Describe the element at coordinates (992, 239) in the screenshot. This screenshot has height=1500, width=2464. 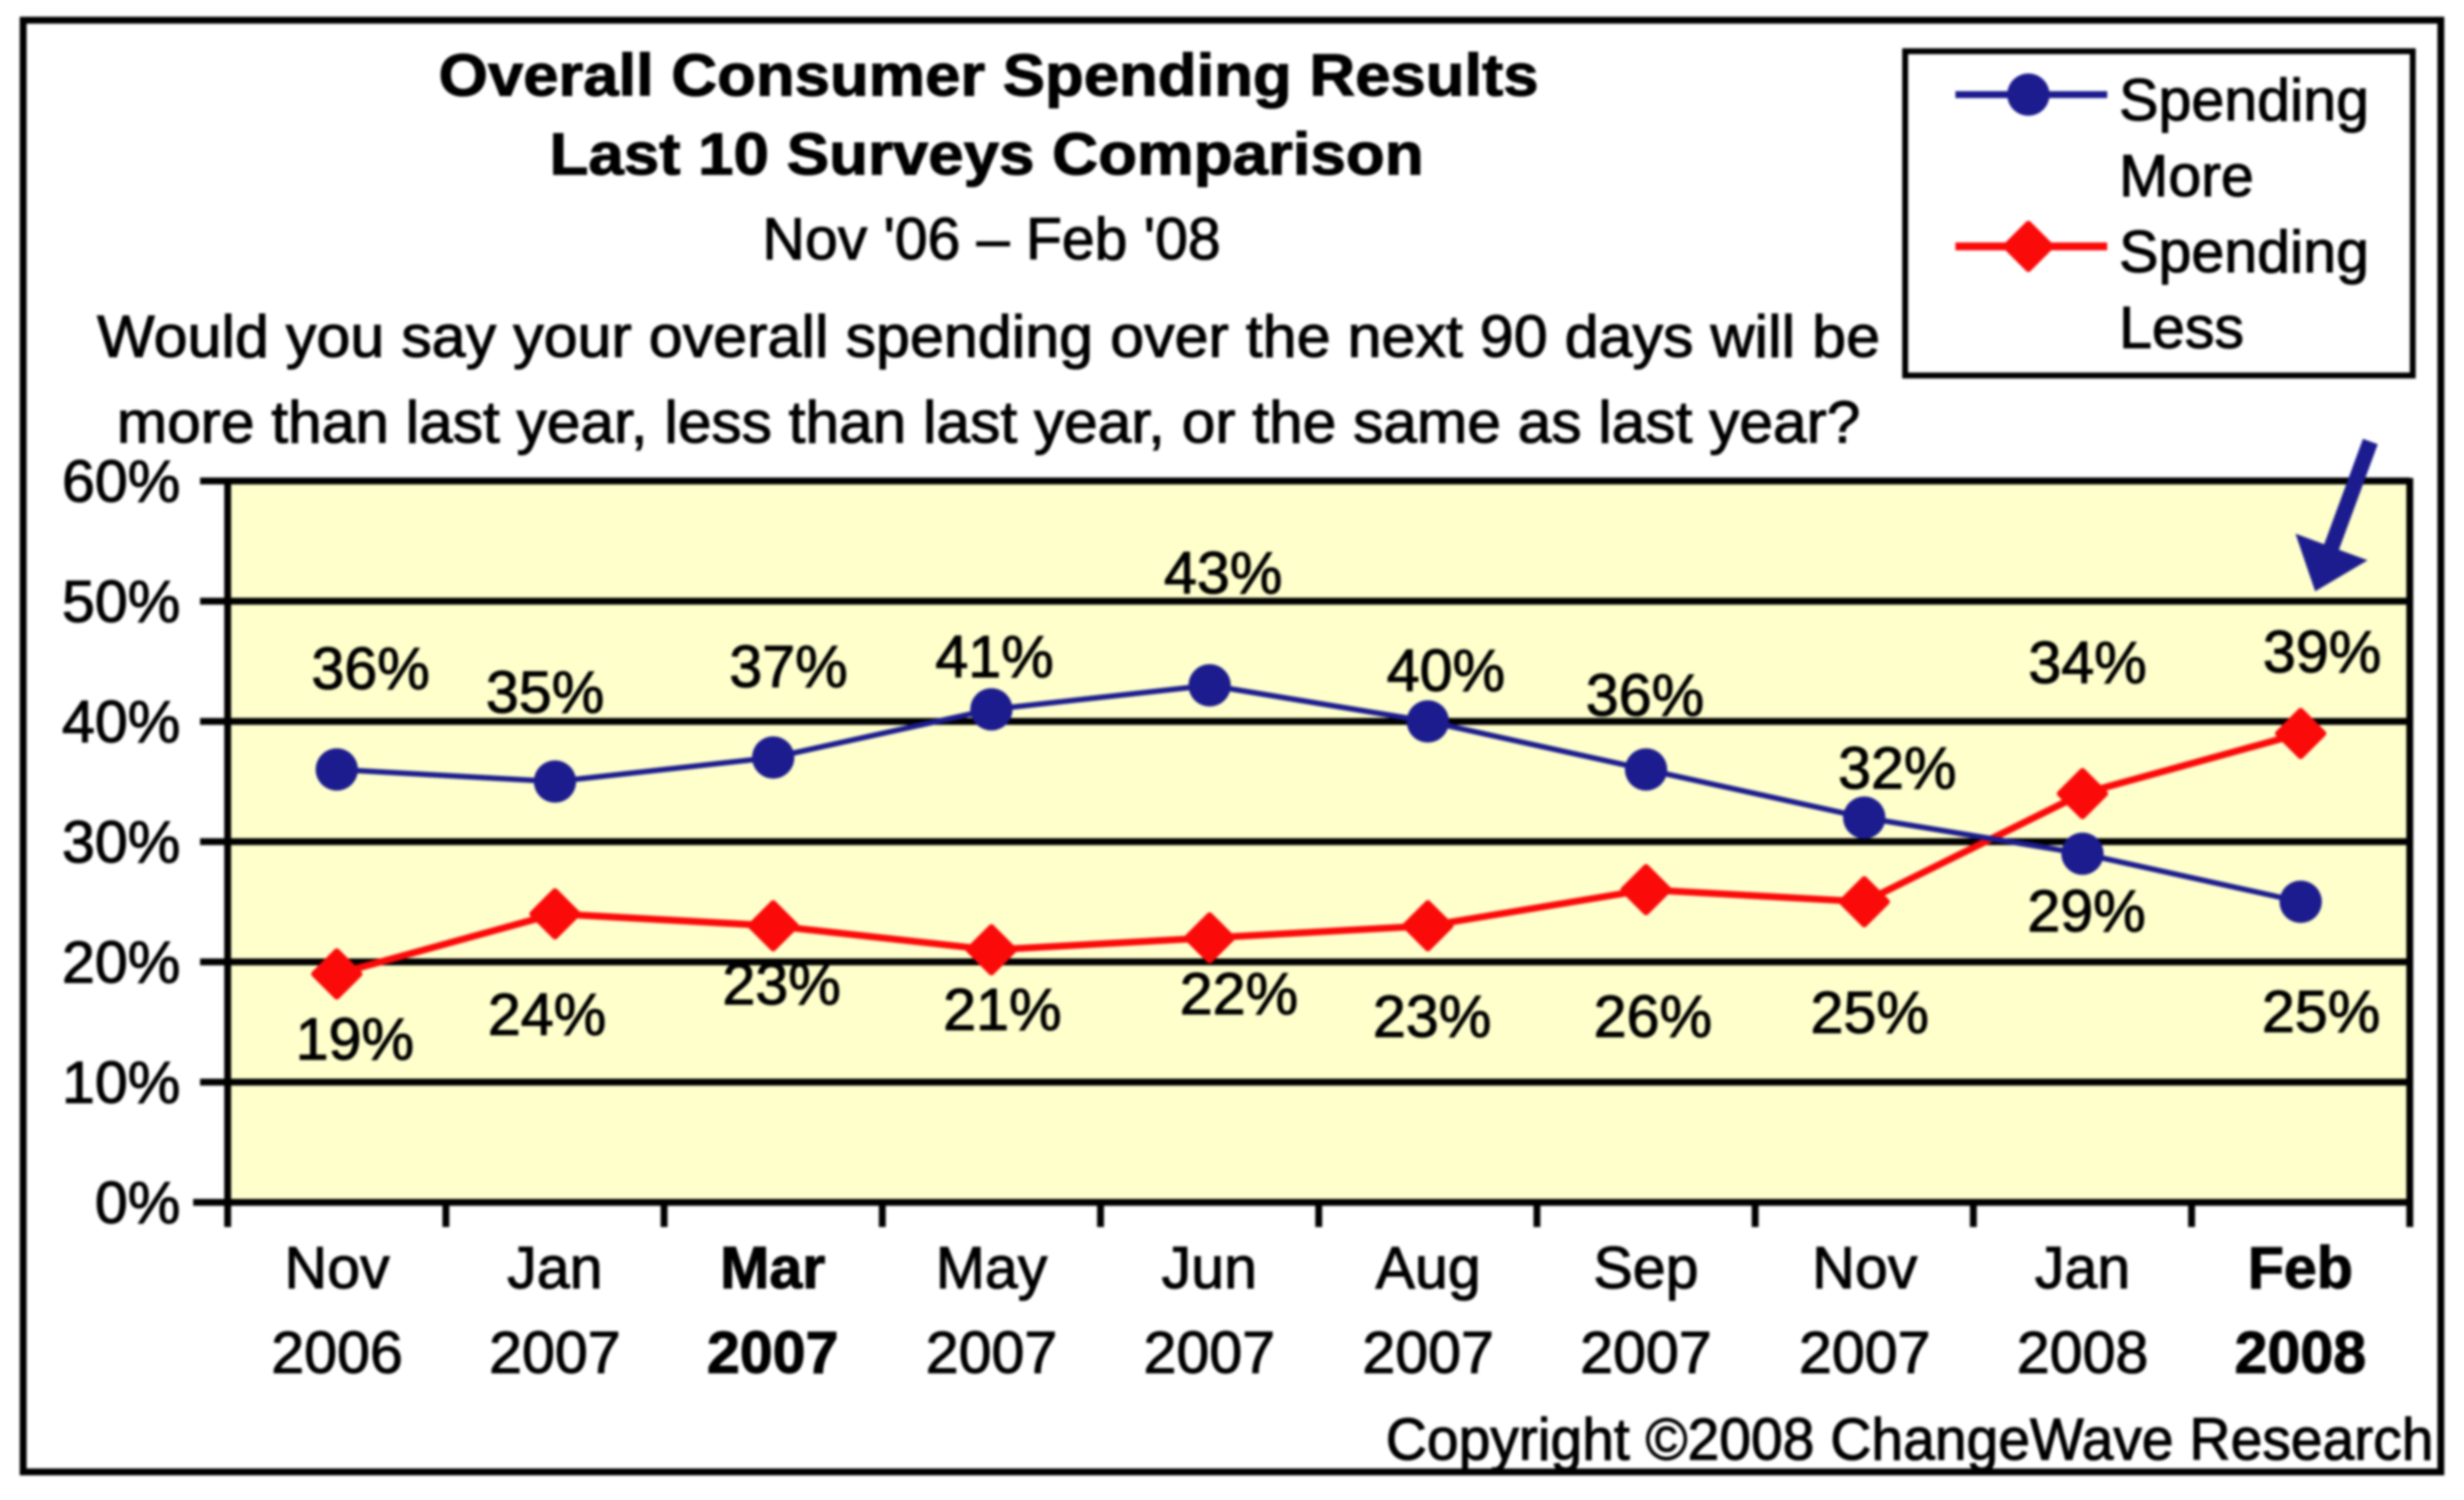
I see `svg-text: Nov '06 – Feb '08` at that location.